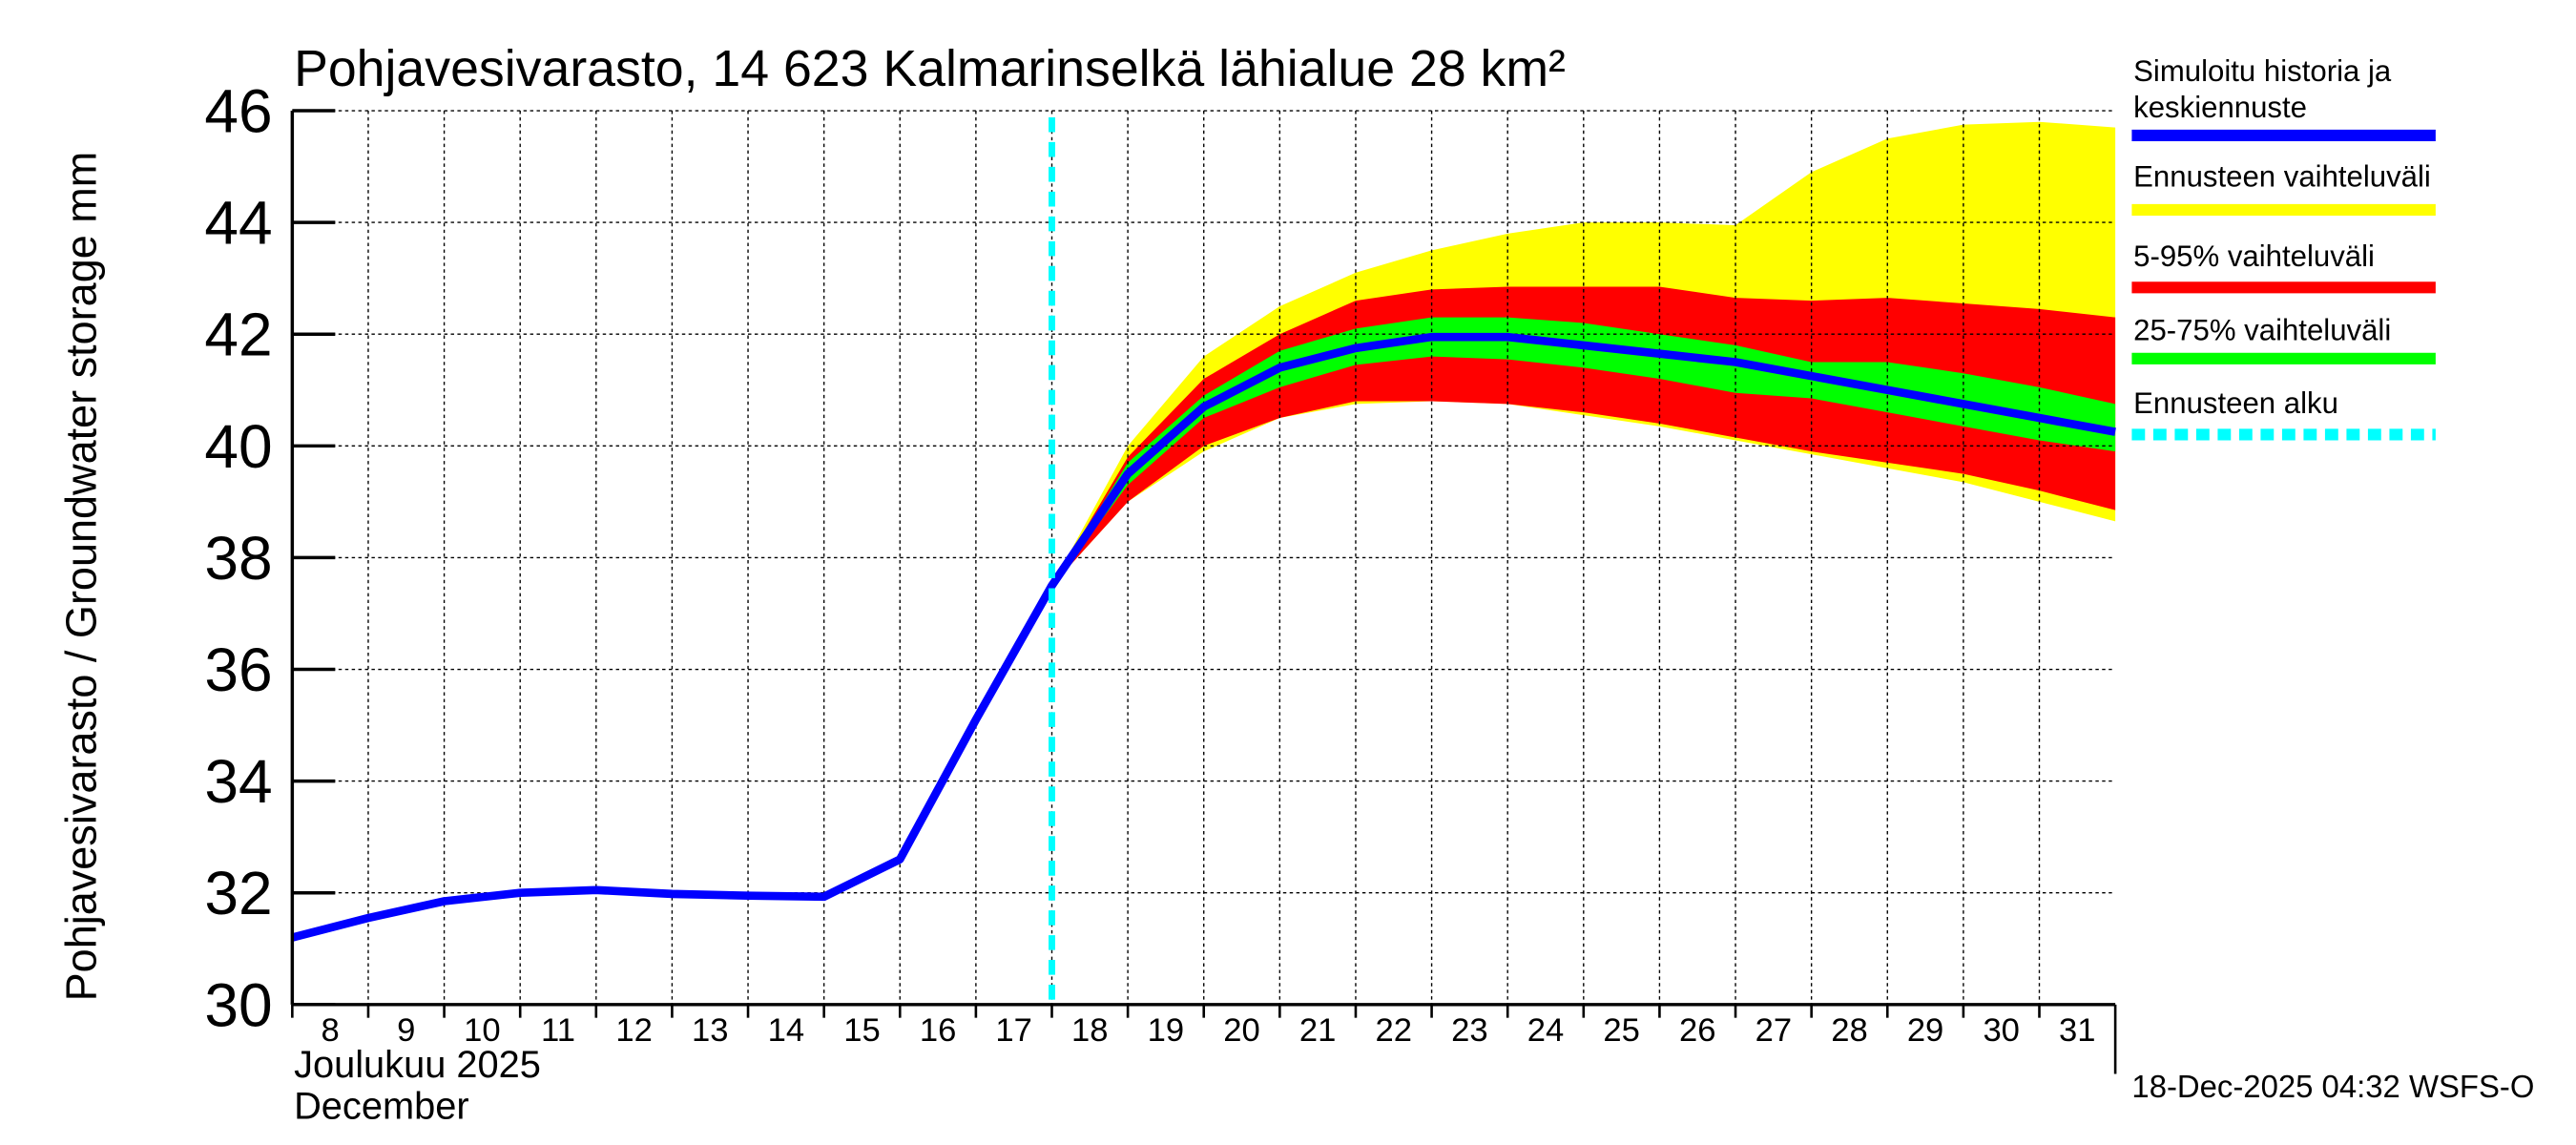  Describe the element at coordinates (238, 893) in the screenshot. I see `y-tick-label: 32` at that location.